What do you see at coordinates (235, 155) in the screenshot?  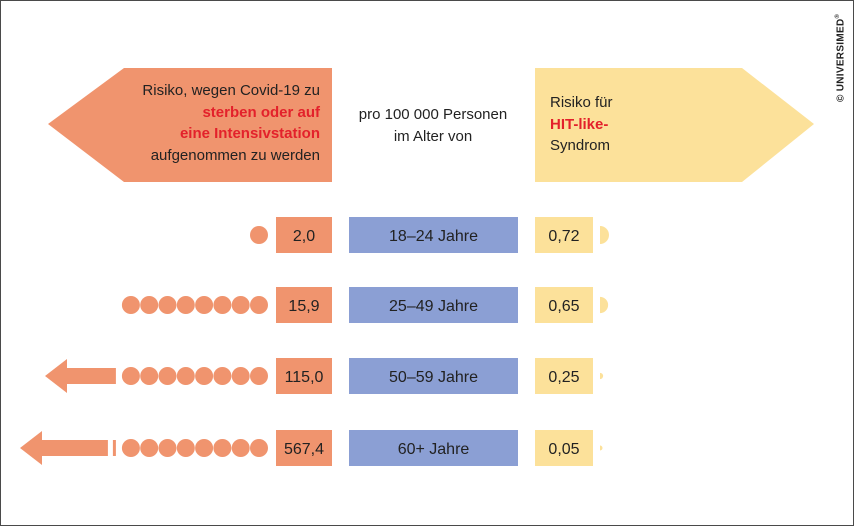 I see `covid-header-line-4: aufgenommen zu werden` at bounding box center [235, 155].